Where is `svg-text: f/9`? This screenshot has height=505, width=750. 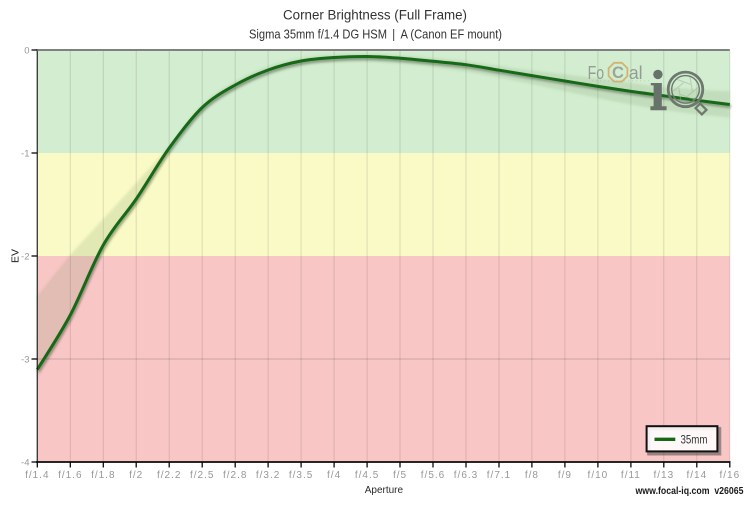
svg-text: f/9 is located at coordinates (565, 475).